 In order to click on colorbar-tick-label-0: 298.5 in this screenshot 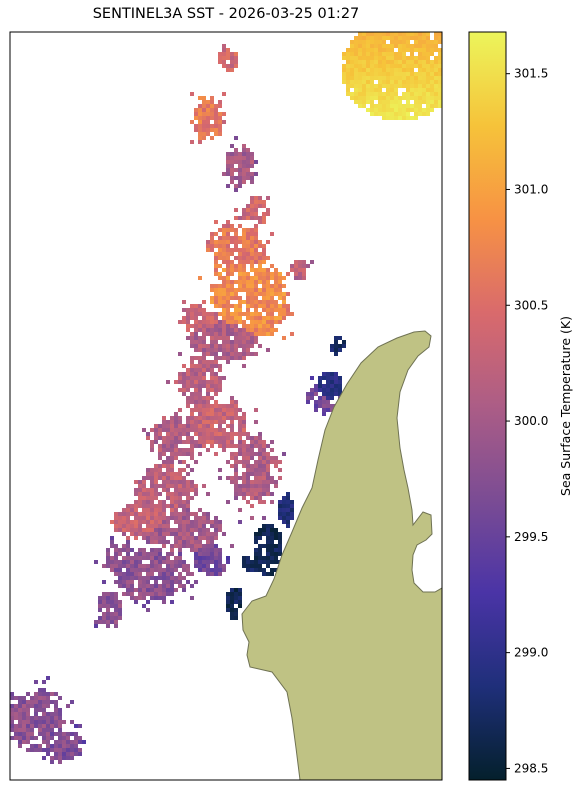, I will do `click(531, 768)`.